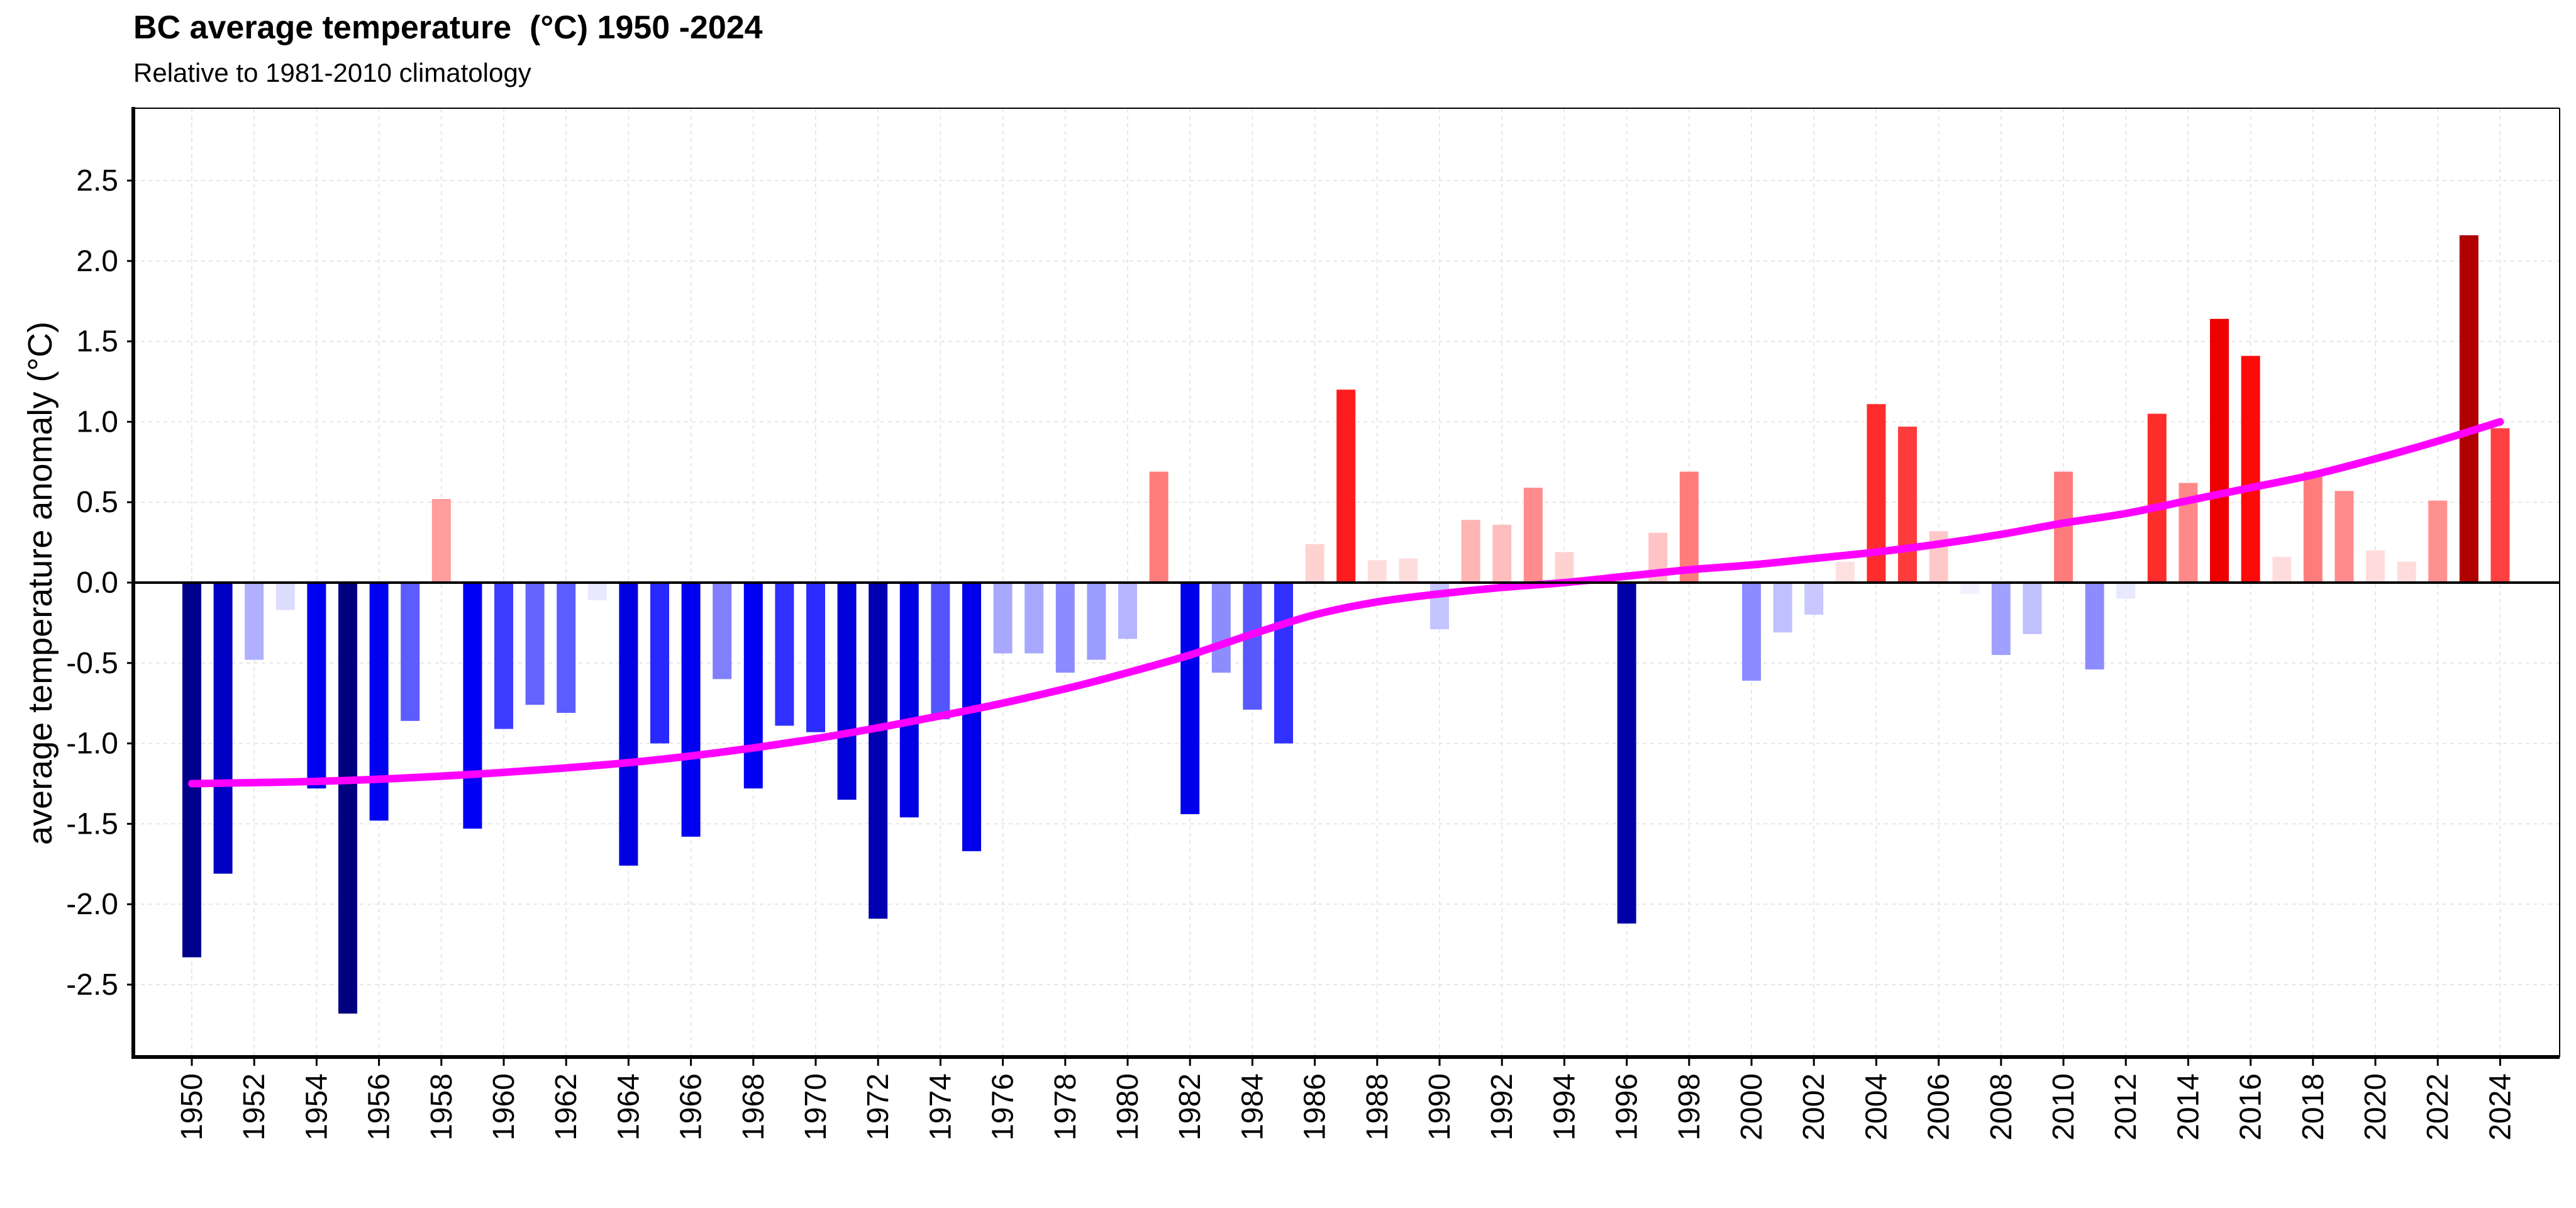 Image resolution: width=2576 pixels, height=1208 pixels. What do you see at coordinates (347, 798) in the screenshot?
I see `bar-1955` at bounding box center [347, 798].